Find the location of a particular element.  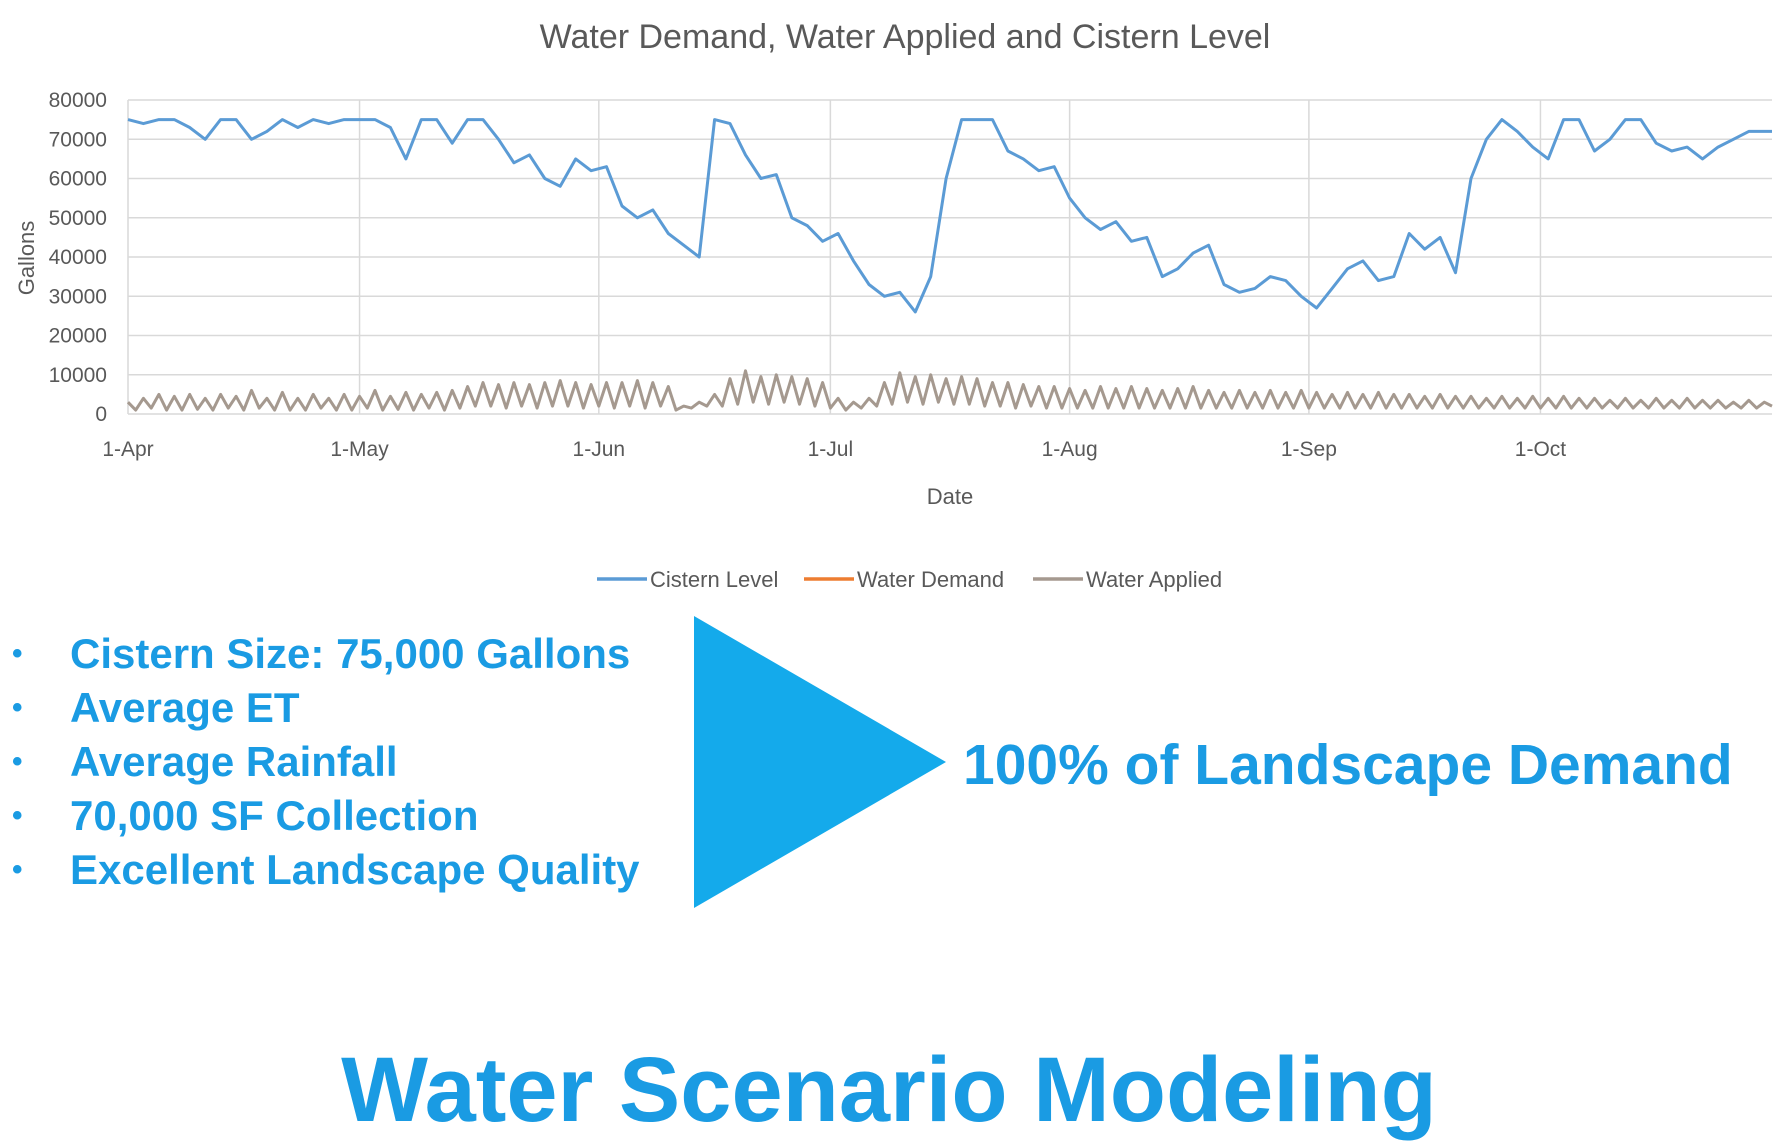

bullet-average-rainfall: • Average Rainfall is located at coordinates (326, 762).